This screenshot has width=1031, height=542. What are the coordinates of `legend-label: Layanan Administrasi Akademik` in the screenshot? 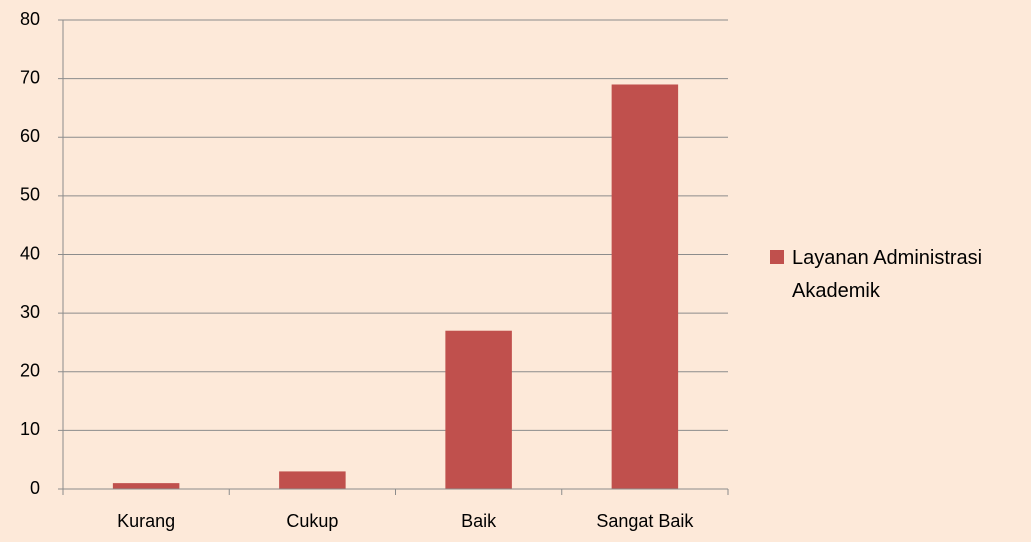 It's located at (887, 274).